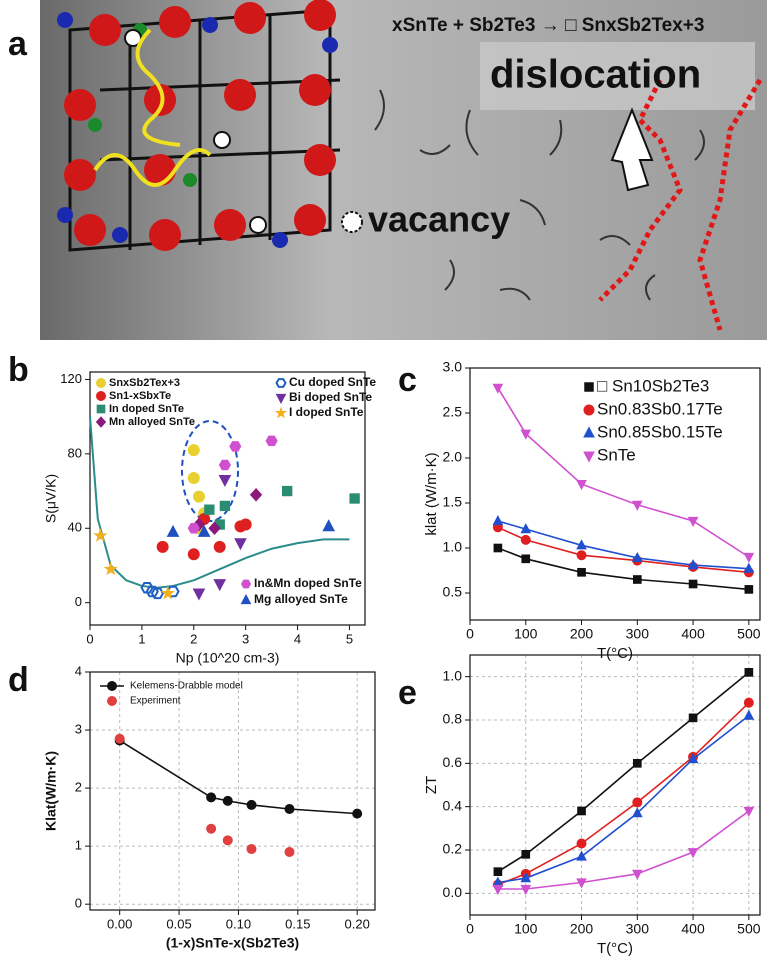 This screenshot has height=963, width=767. What do you see at coordinates (407, 380) in the screenshot?
I see `panel-label: c` at bounding box center [407, 380].